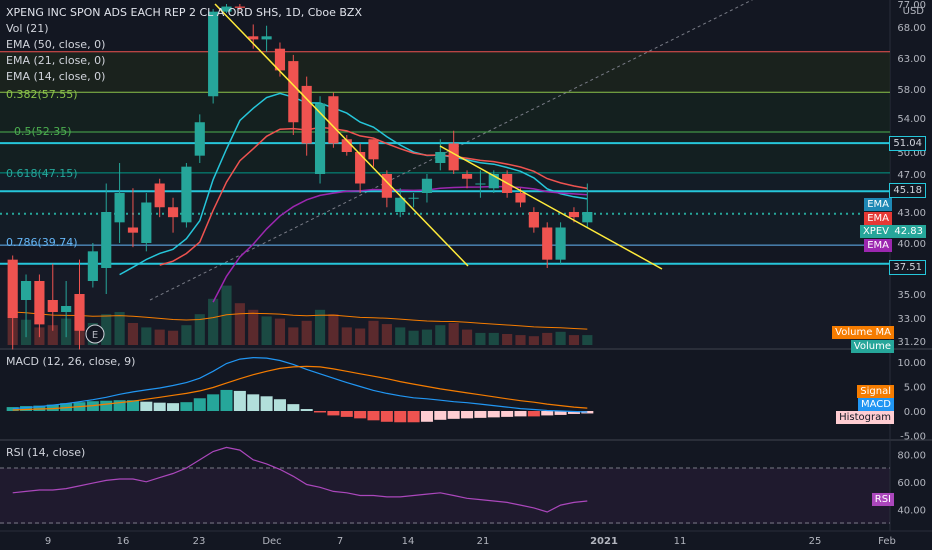  Describe the element at coordinates (911, 213) in the screenshot. I see `price-tick: 43.00` at that location.